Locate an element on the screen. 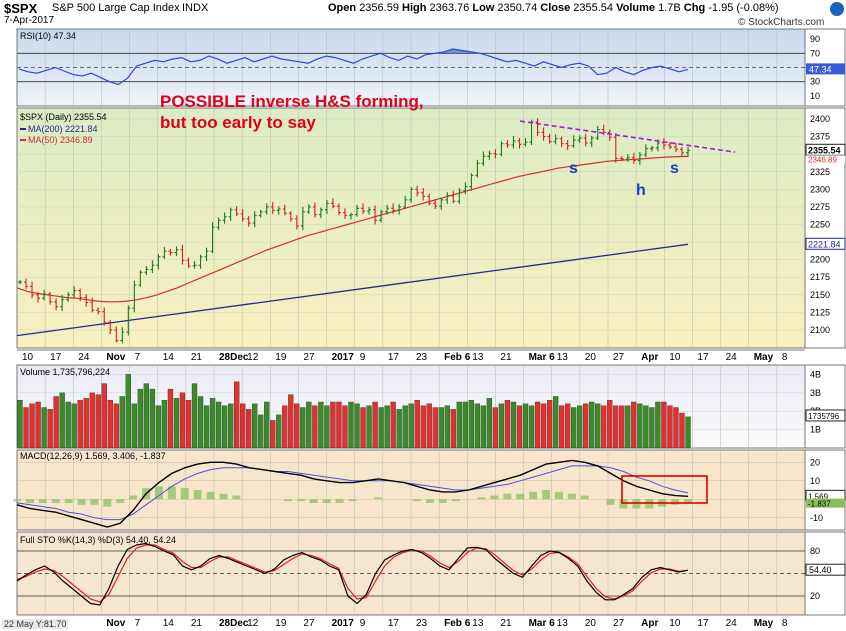 This screenshot has height=631, width=846. x-tick-label: 17 is located at coordinates (394, 357).